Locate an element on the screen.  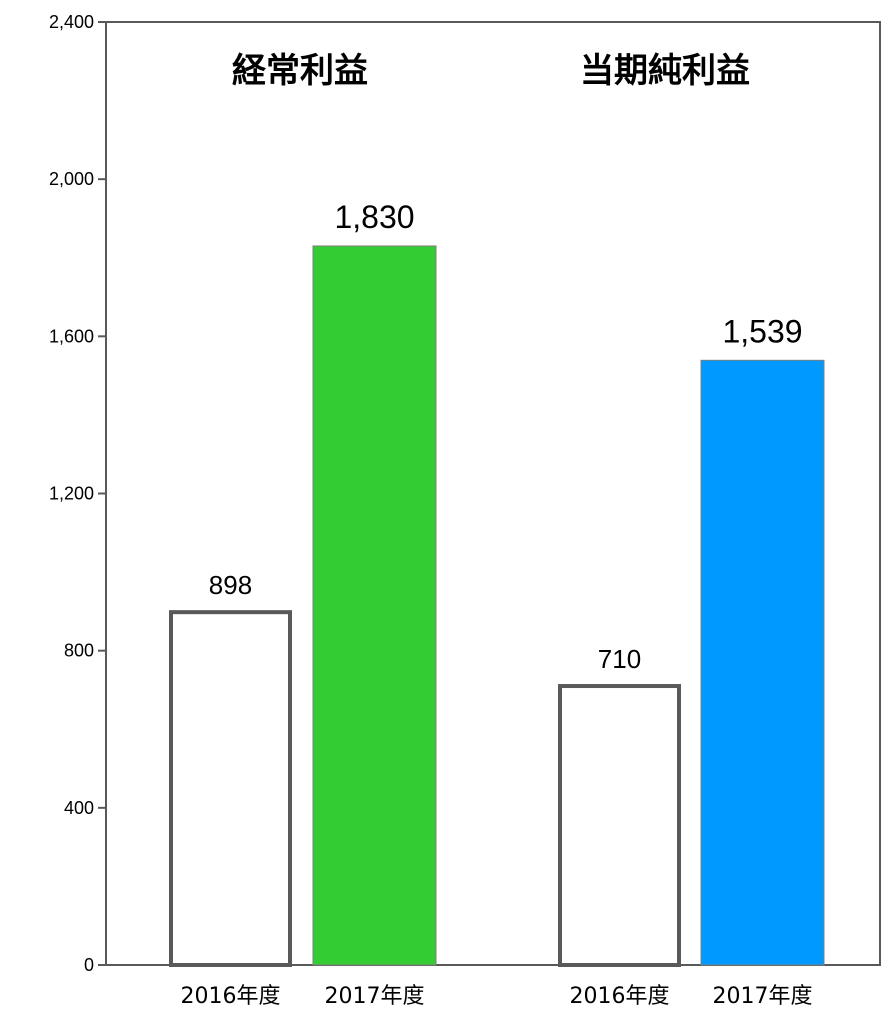
y-tick-label: 1,200 is located at coordinates (71, 494).